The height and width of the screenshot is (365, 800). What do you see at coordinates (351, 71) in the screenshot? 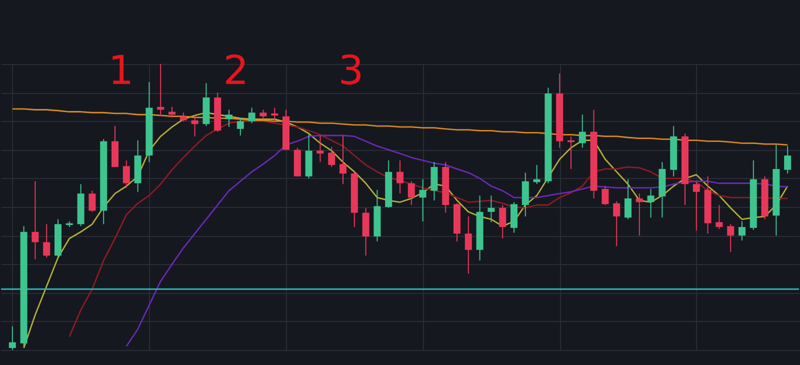
I see `annotation: 3` at bounding box center [351, 71].